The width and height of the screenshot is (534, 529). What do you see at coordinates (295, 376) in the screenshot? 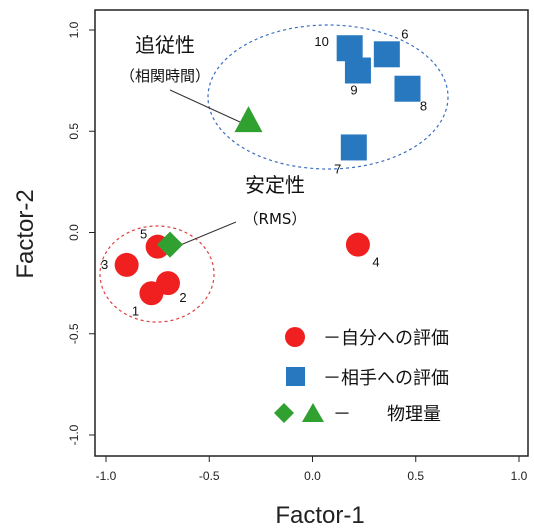
I see `legend-square-icon` at bounding box center [295, 376].